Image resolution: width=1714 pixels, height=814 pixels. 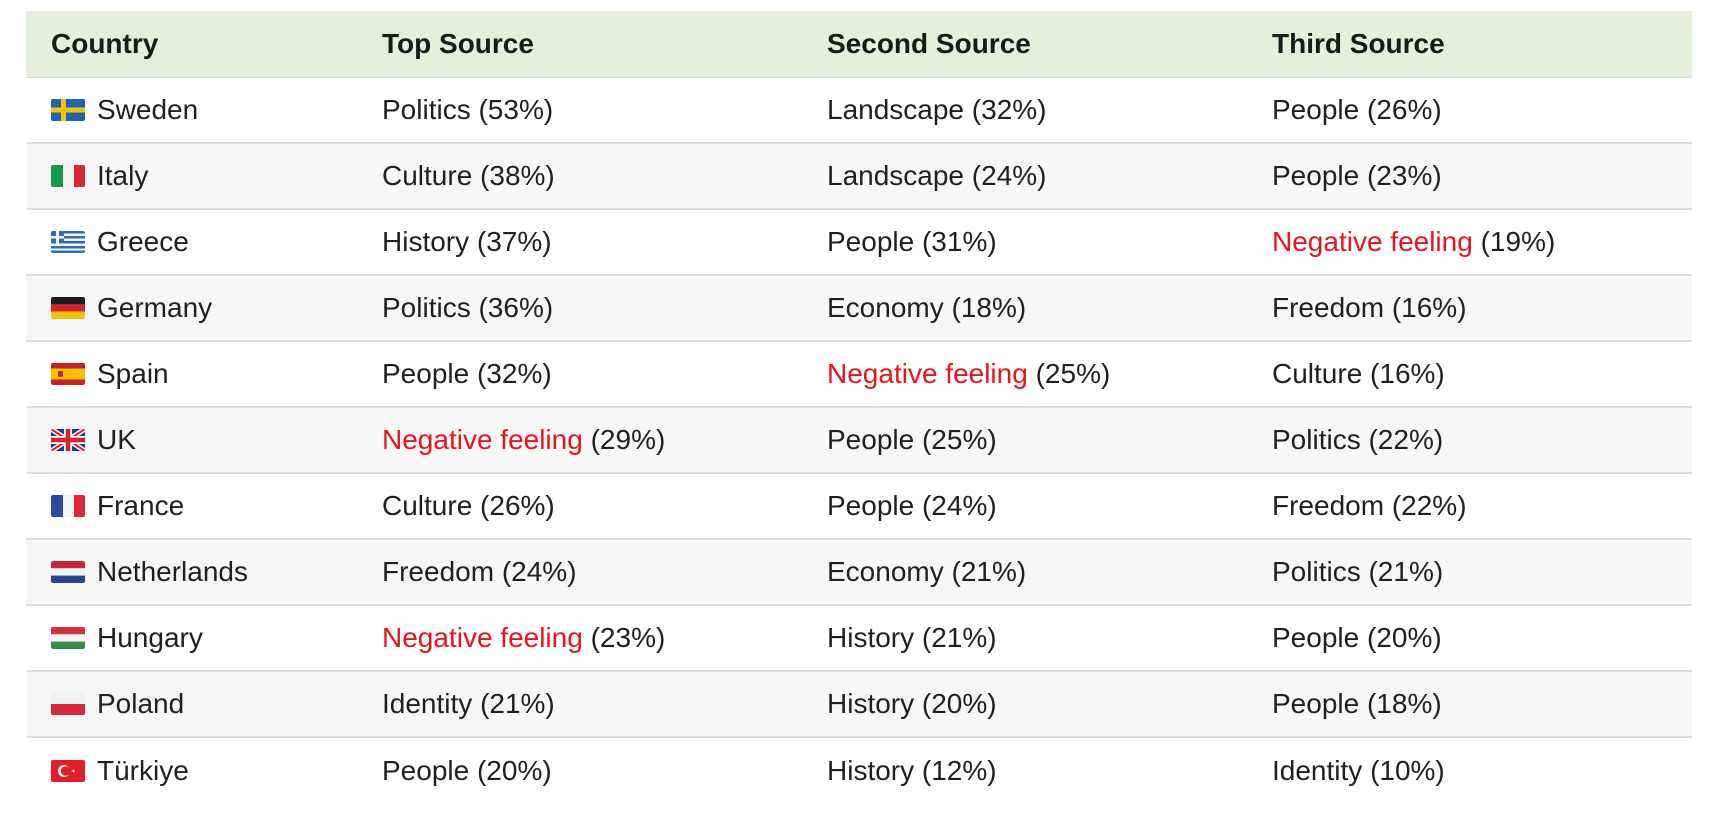 What do you see at coordinates (959, 770) in the screenshot?
I see `source-percentage: (12%)` at bounding box center [959, 770].